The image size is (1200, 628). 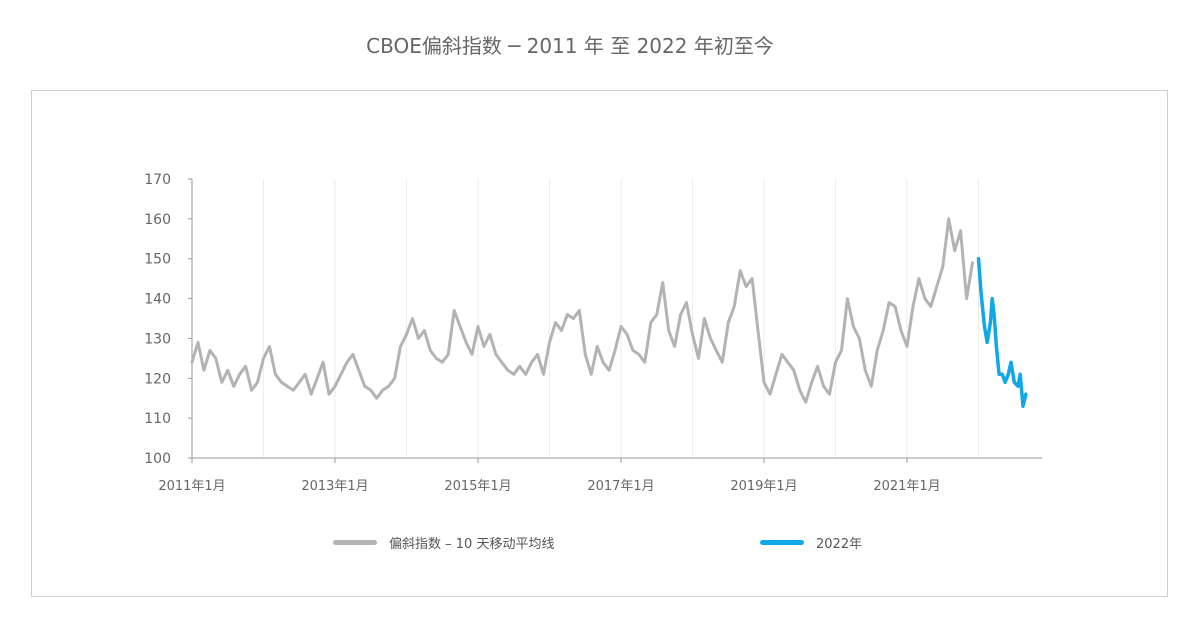 I want to click on x-tick-label: 2017年1月, so click(x=620, y=486).